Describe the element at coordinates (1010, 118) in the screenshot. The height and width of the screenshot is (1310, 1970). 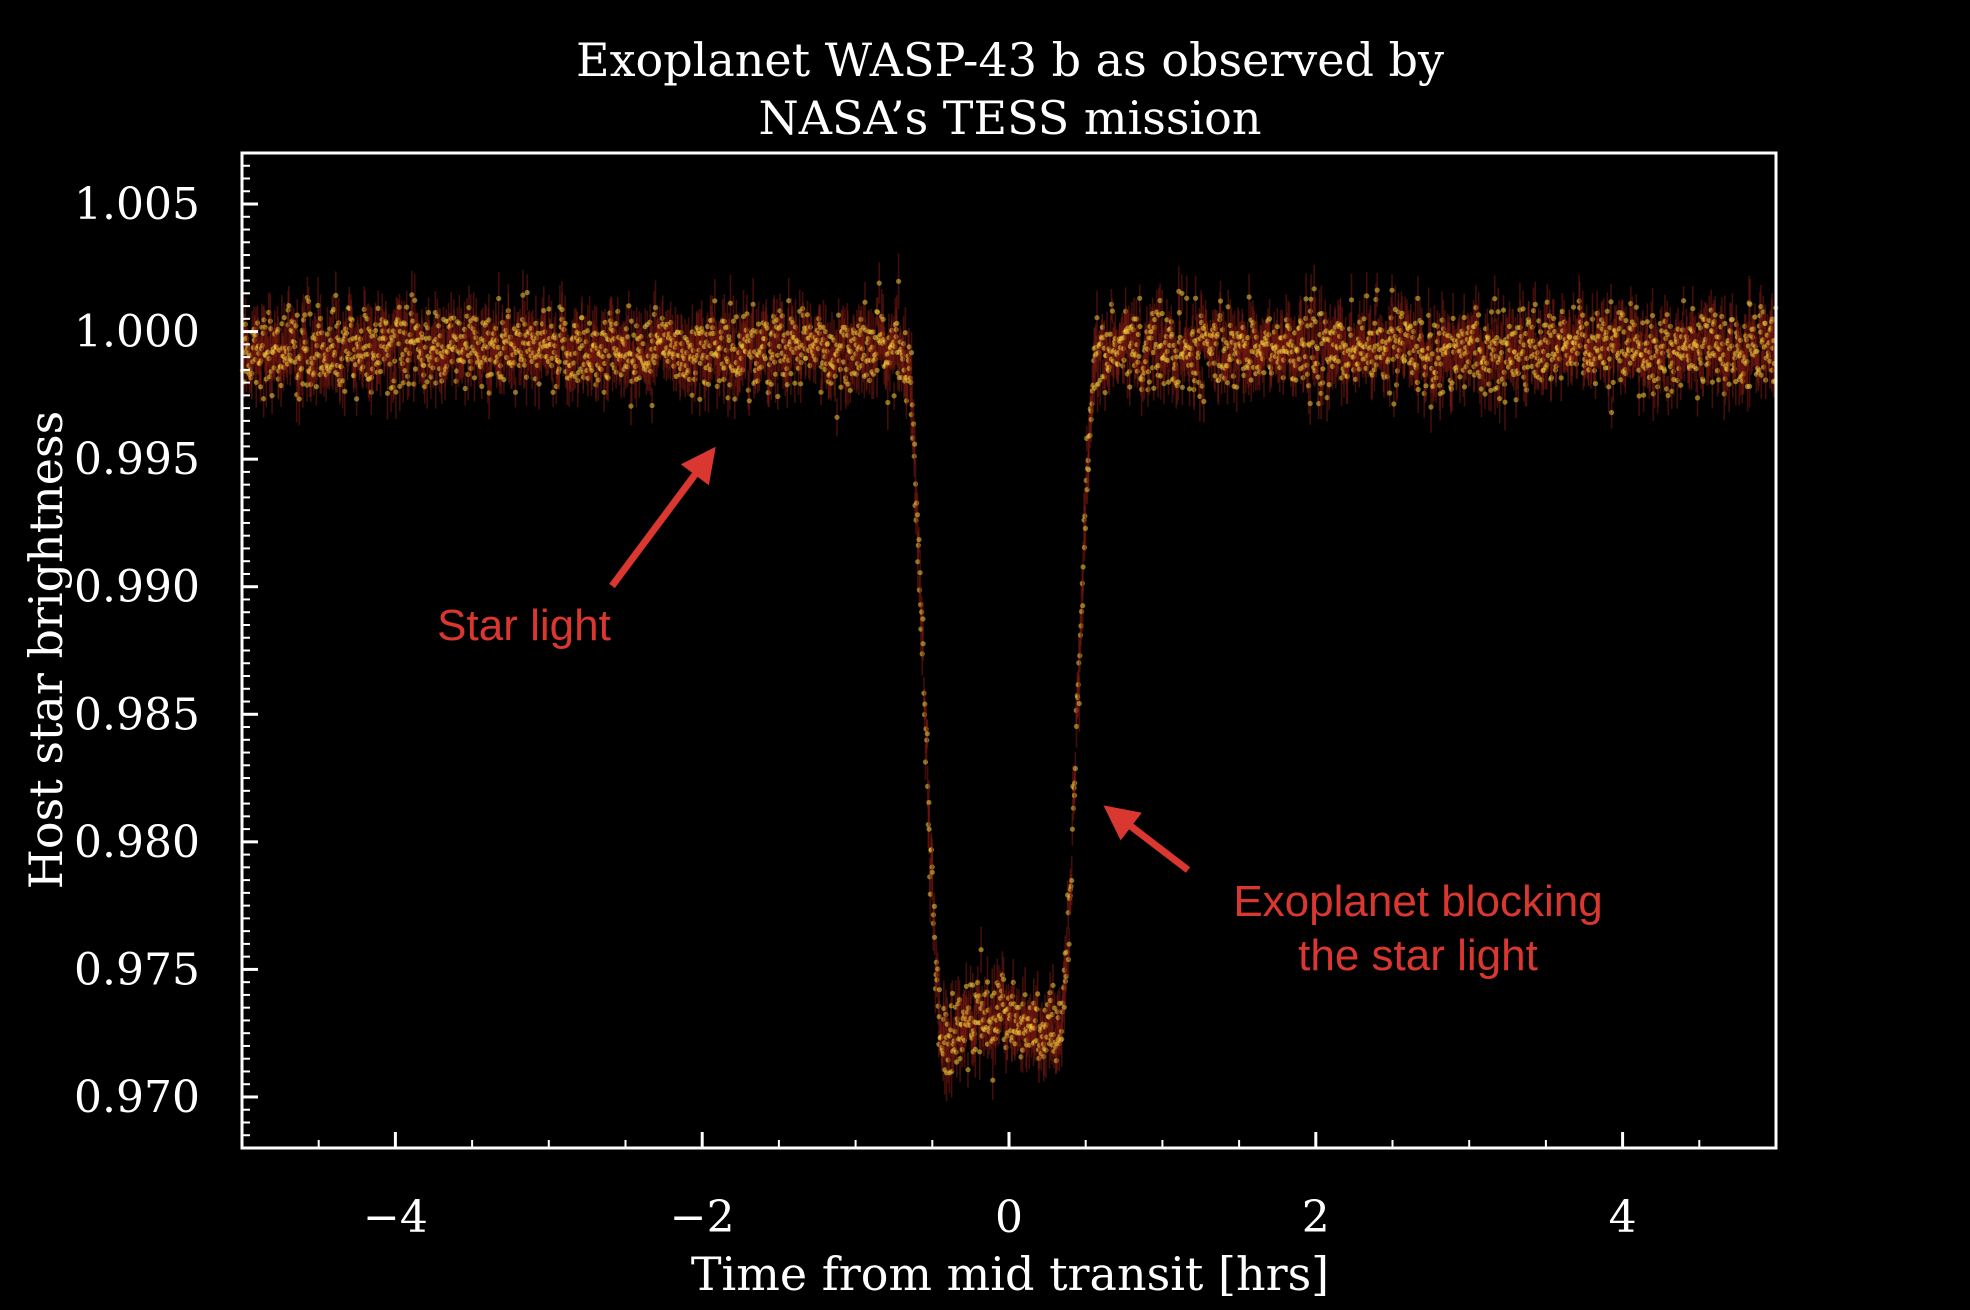
I see `chart-title-line-2: NASA’s TESS mission` at that location.